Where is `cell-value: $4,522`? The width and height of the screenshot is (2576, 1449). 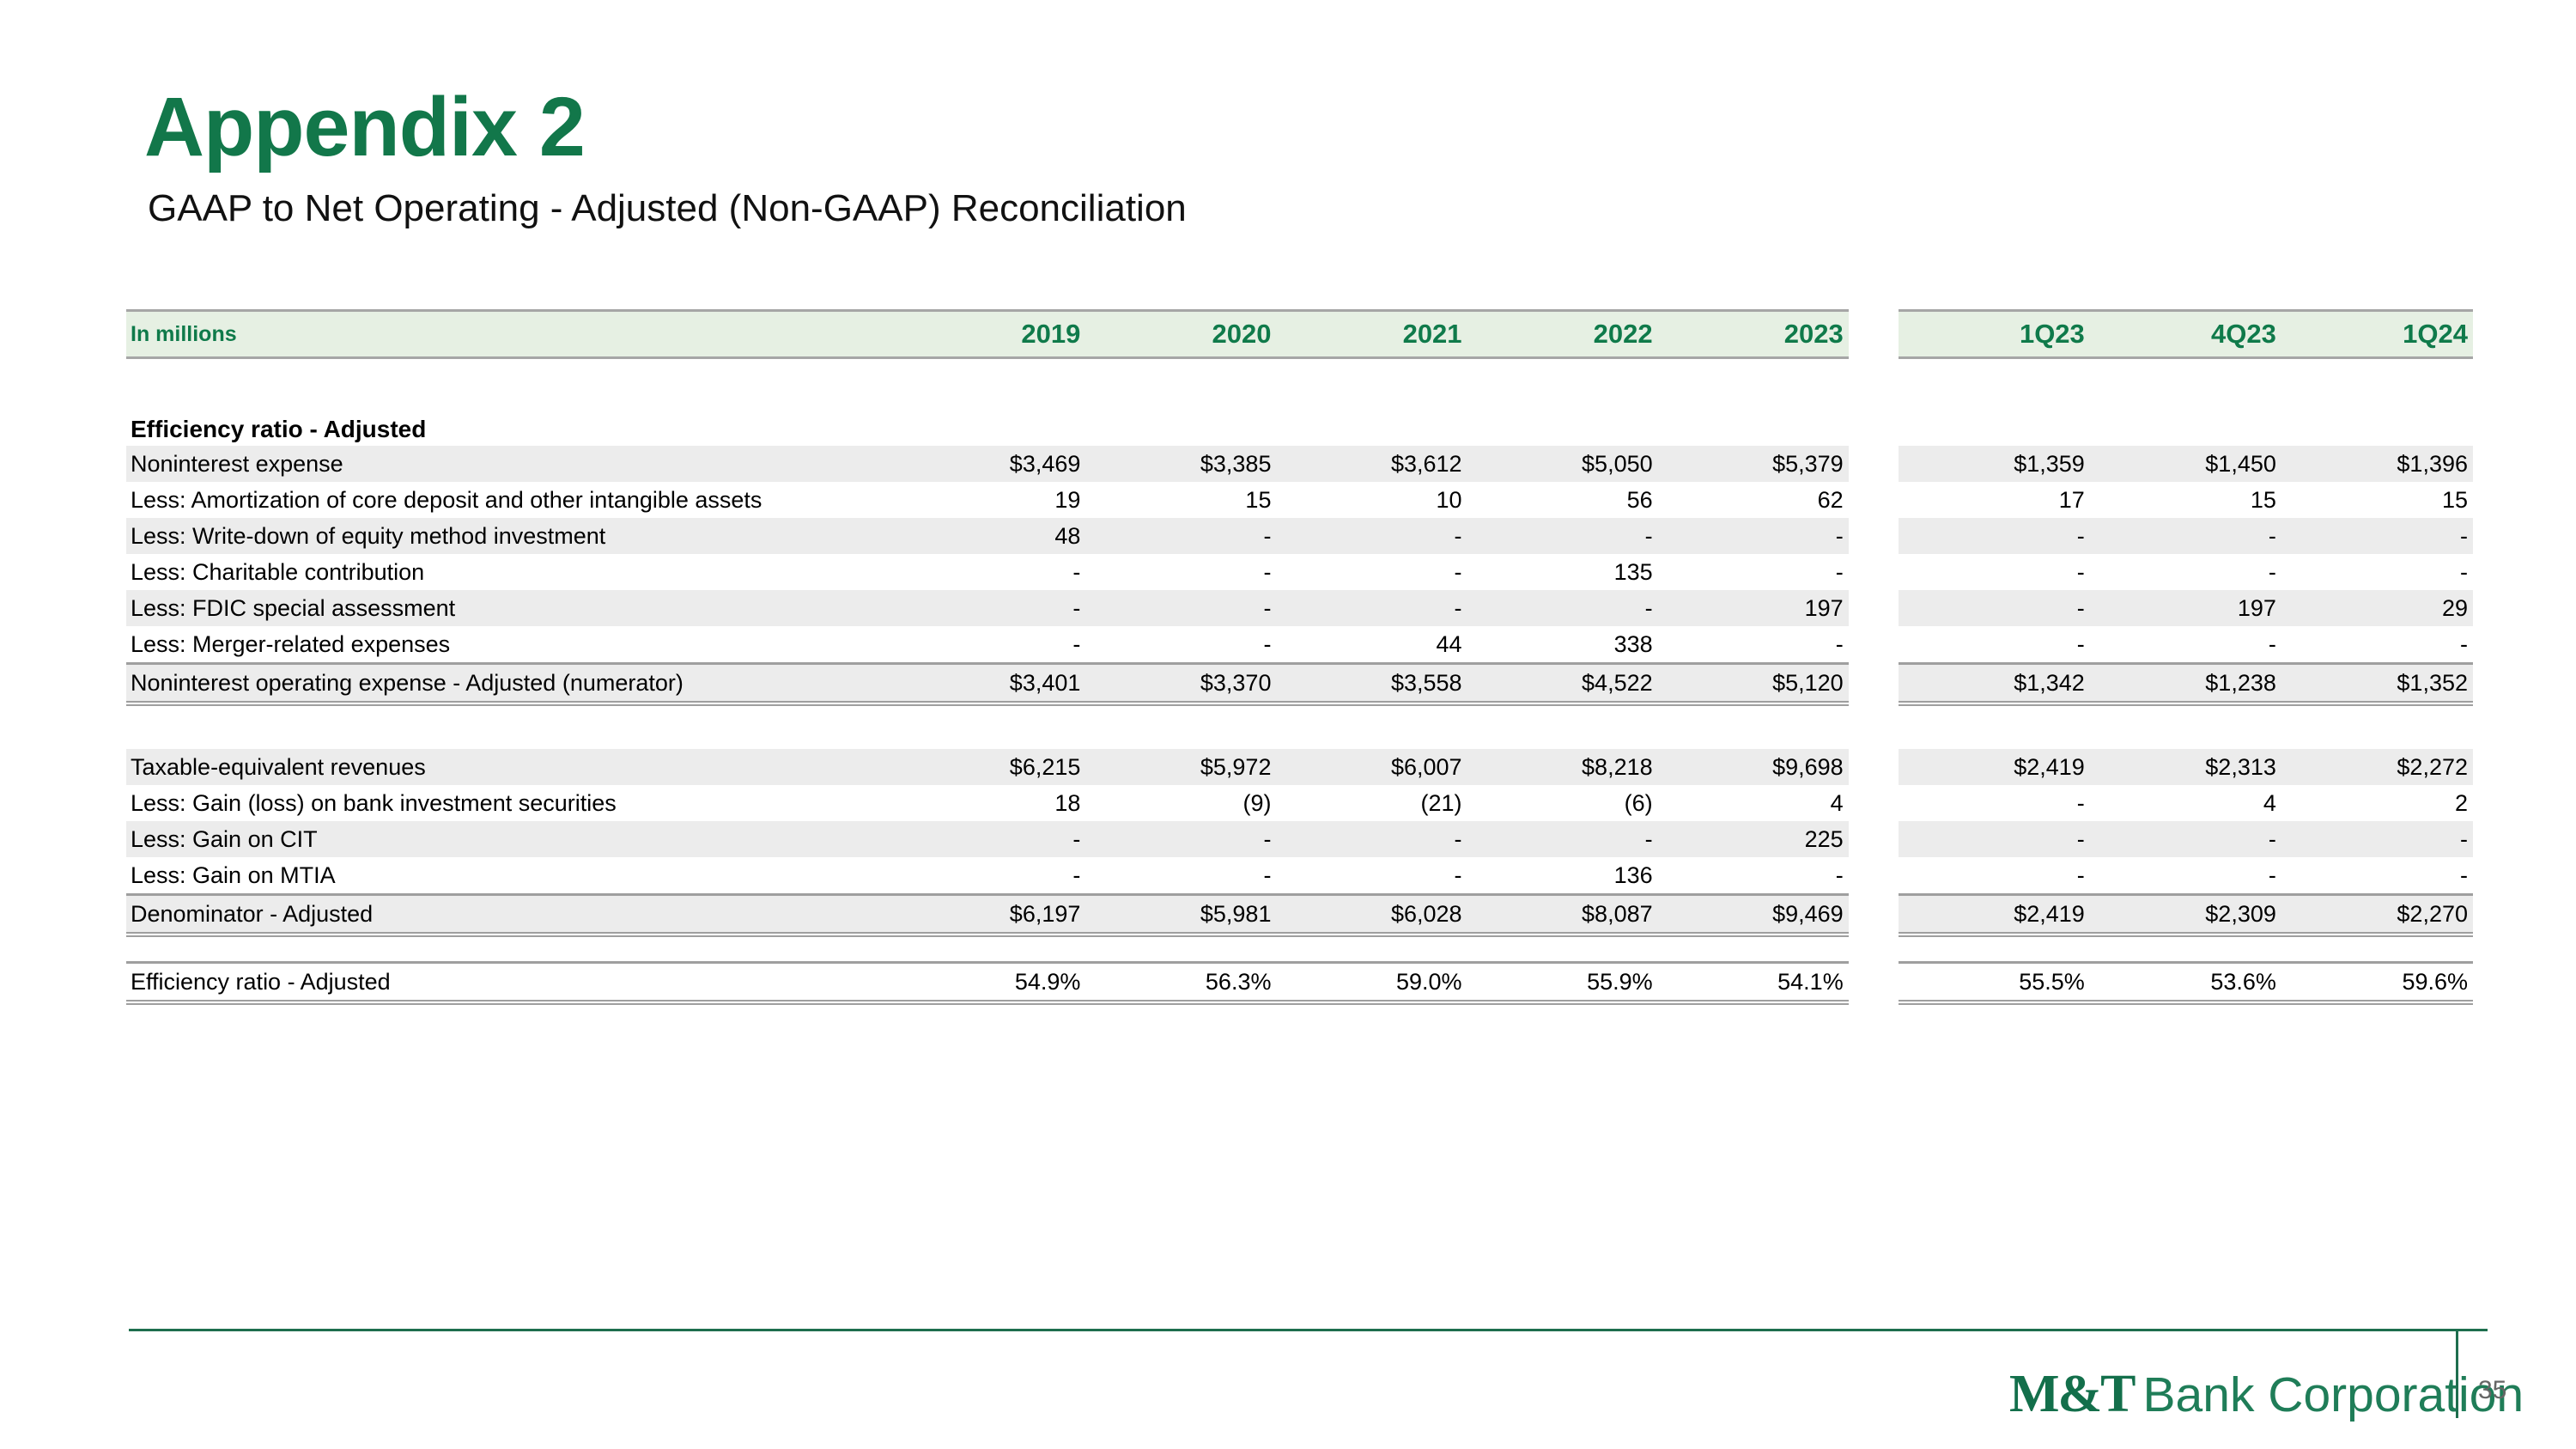
cell-value: $4,522 is located at coordinates (1562, 684).